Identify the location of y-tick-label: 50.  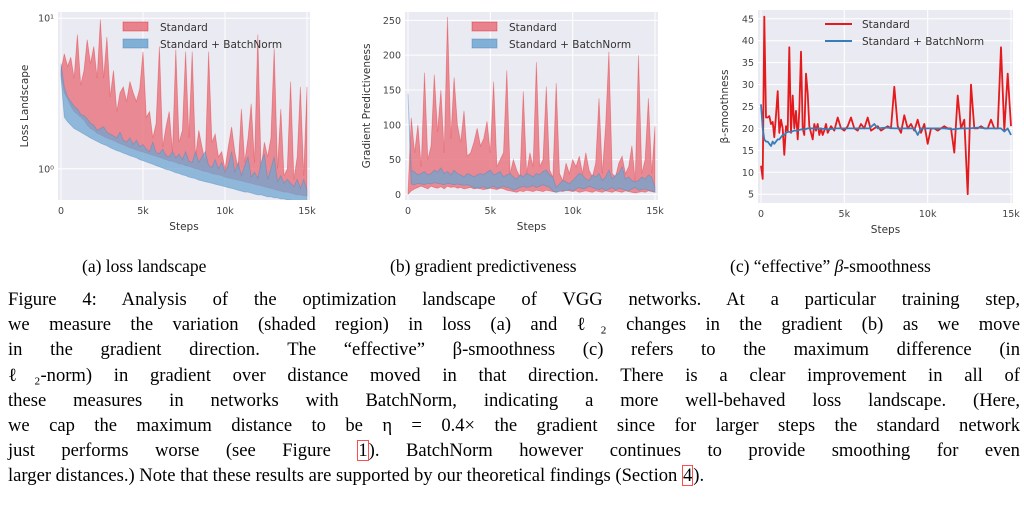
(395, 160).